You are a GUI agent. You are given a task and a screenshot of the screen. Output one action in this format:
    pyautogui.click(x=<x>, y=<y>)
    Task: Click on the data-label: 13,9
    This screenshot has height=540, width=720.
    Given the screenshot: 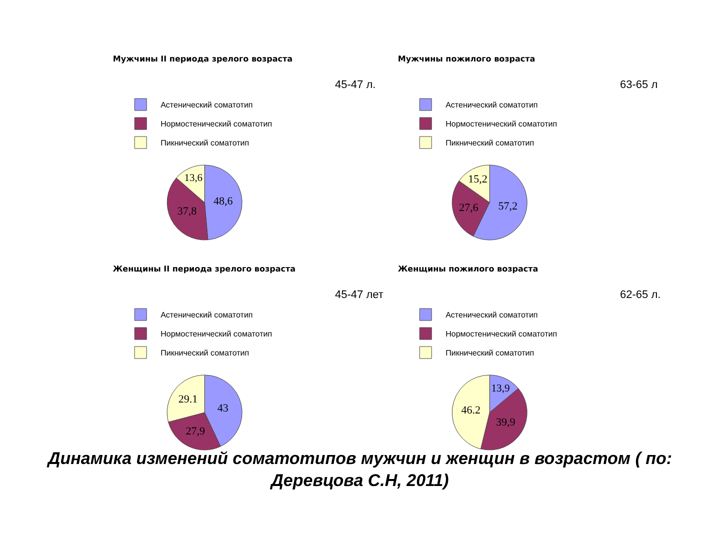 What is the action you would take?
    pyautogui.click(x=500, y=389)
    